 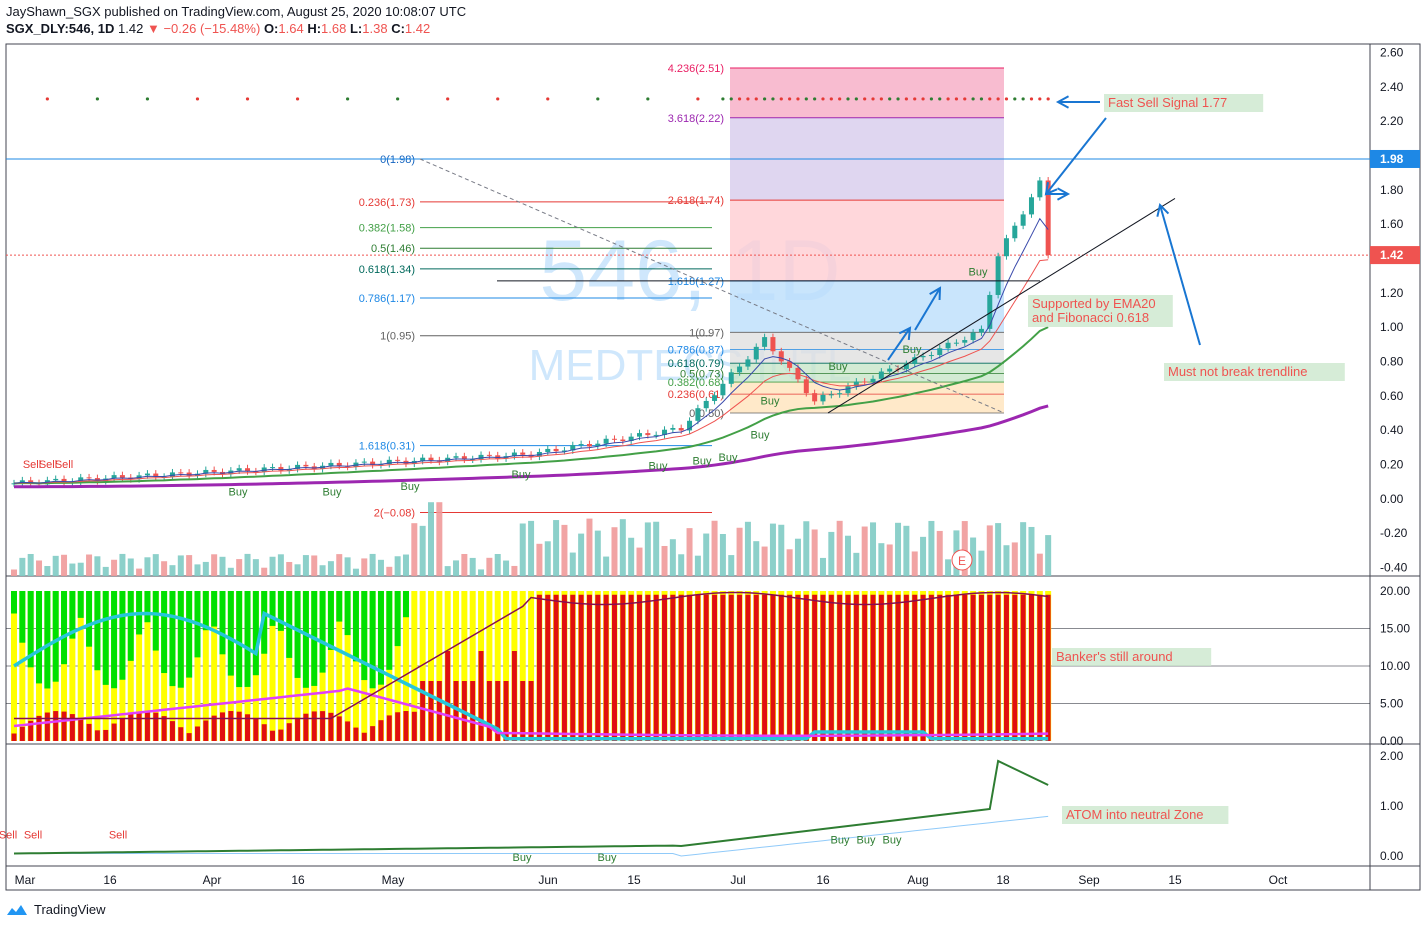 I want to click on fib-zone-mid, so click(x=867, y=373).